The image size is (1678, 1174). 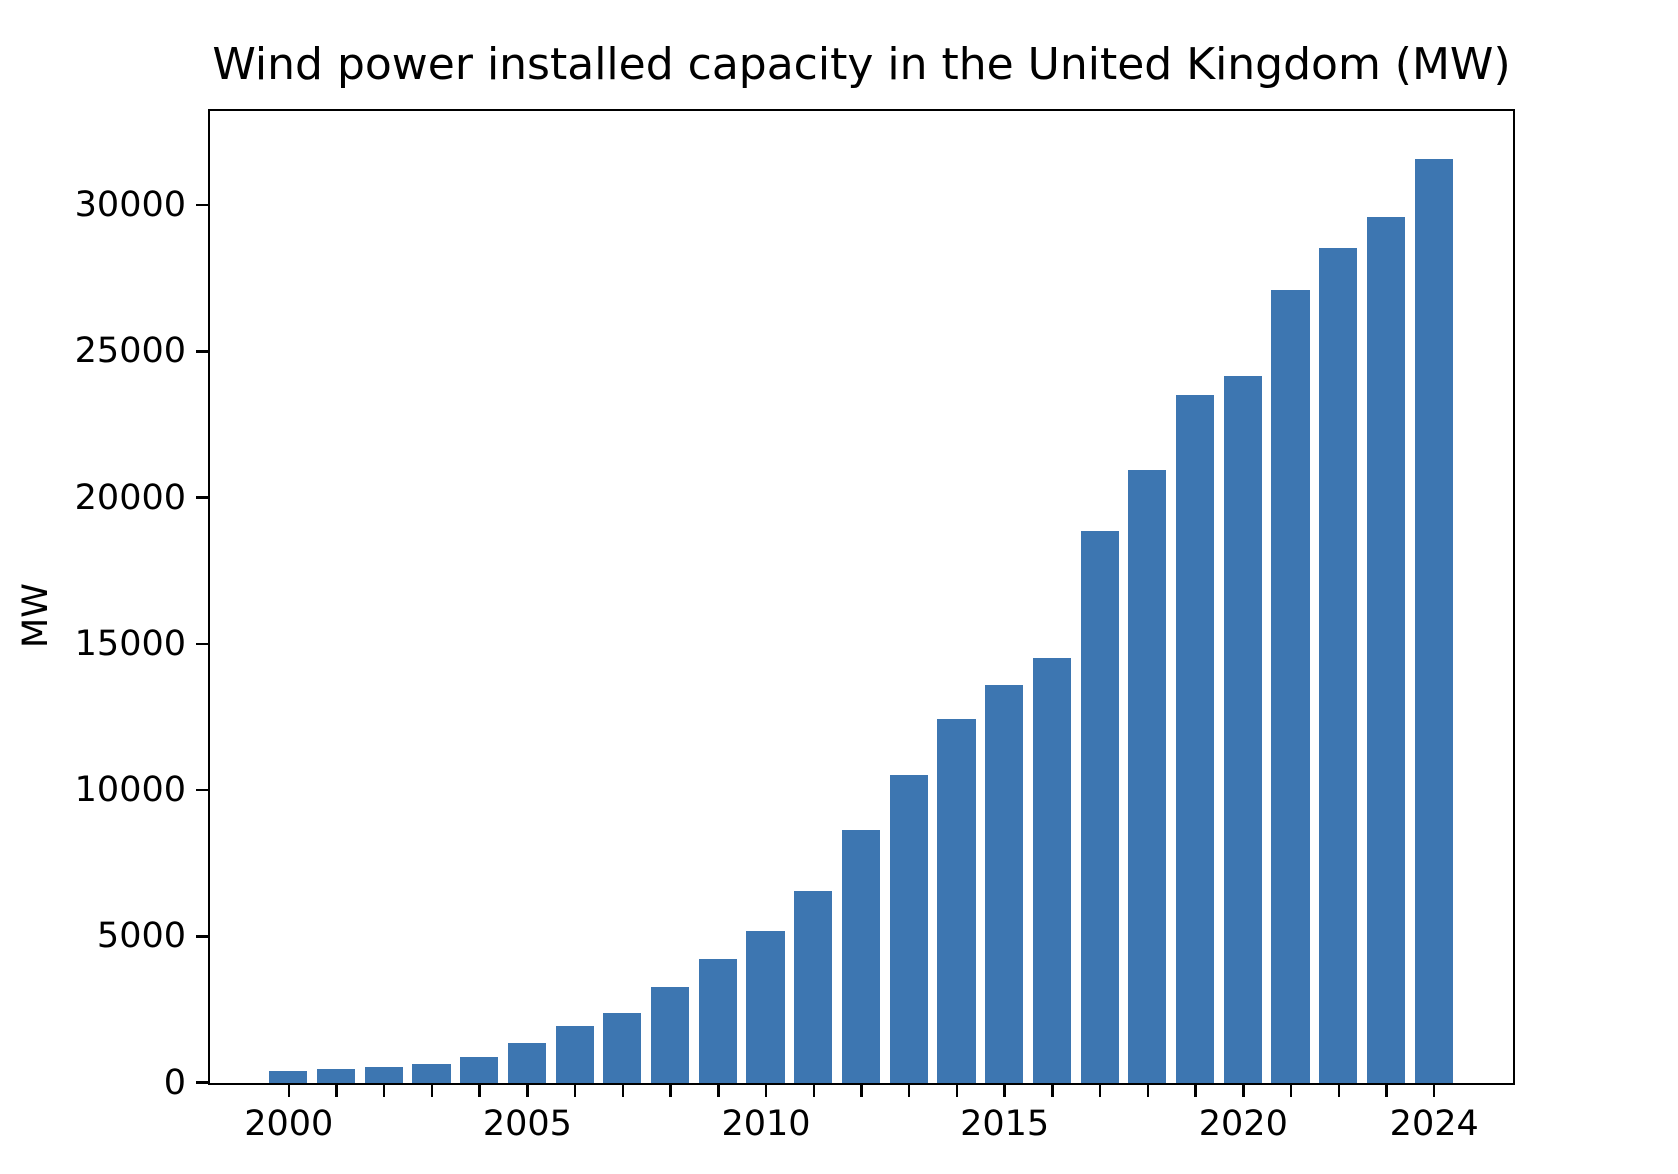 What do you see at coordinates (766, 1124) in the screenshot?
I see `x-tick-label-2010: 2010` at bounding box center [766, 1124].